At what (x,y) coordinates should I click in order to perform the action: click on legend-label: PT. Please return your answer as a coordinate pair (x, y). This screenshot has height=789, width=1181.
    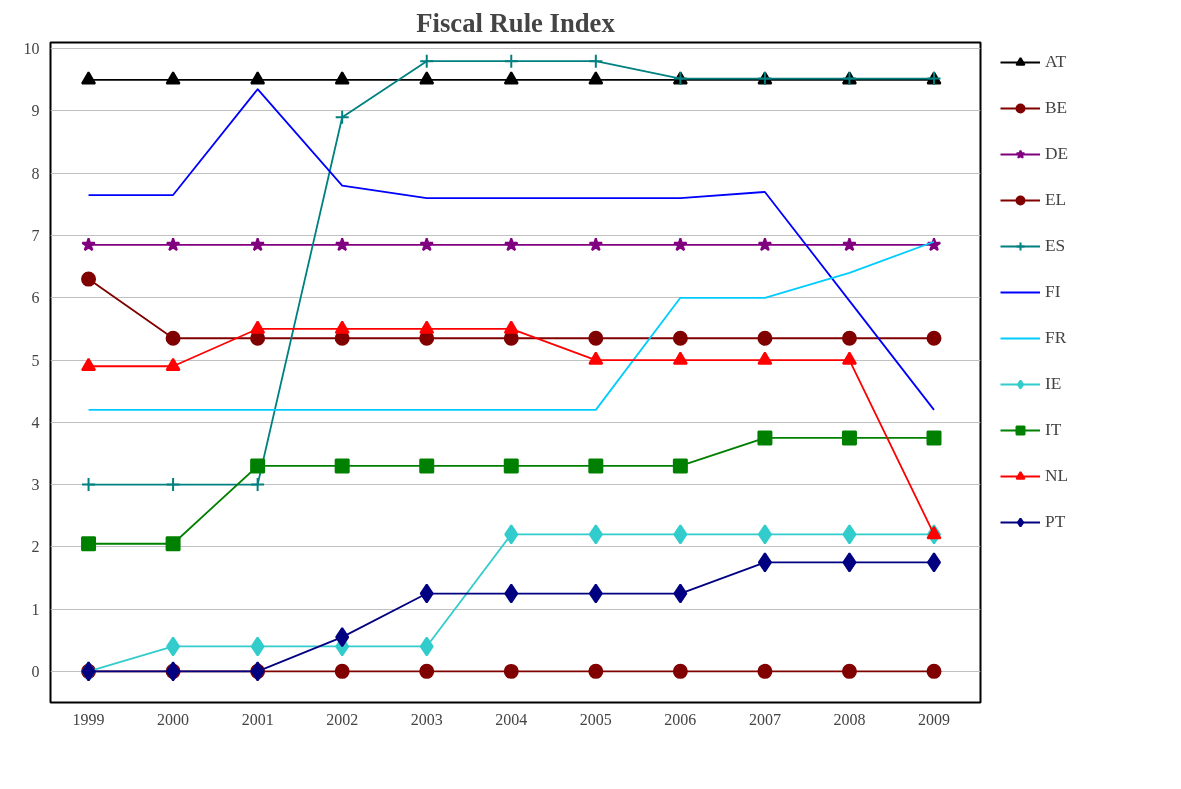
    Looking at the image, I should click on (1056, 522).